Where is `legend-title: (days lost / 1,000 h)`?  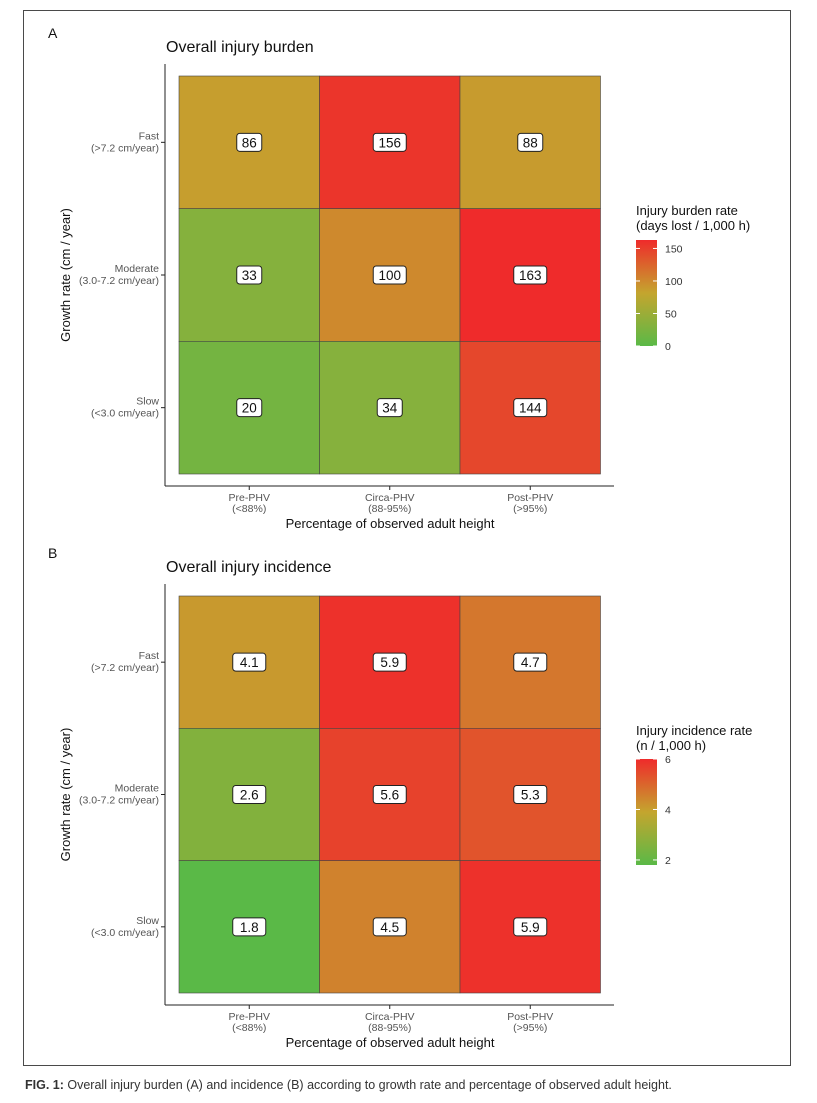 legend-title: (days lost / 1,000 h) is located at coordinates (693, 225).